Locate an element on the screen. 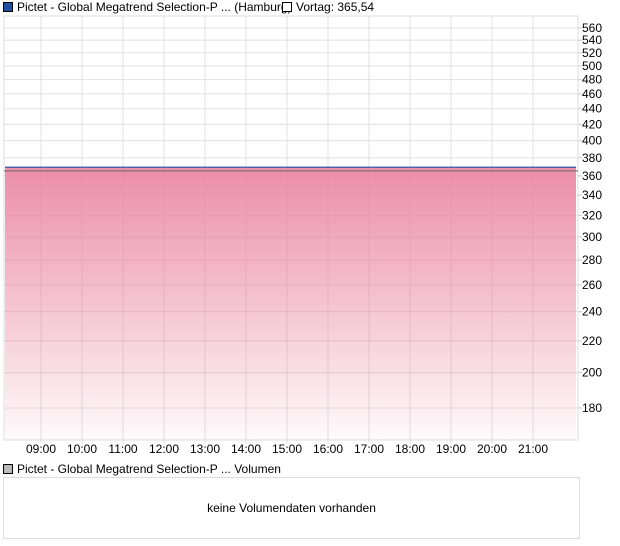 This screenshot has width=620, height=546. x-tick-label: 17:00 is located at coordinates (369, 449).